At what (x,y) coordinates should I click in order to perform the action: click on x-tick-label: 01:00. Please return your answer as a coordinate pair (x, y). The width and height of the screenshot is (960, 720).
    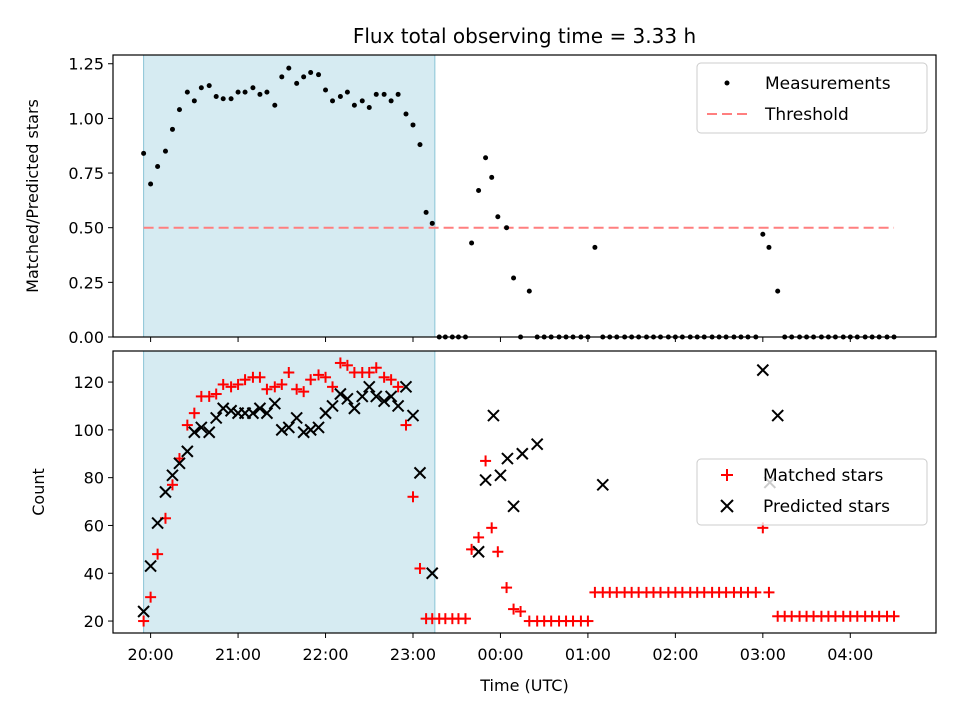
    Looking at the image, I should click on (588, 654).